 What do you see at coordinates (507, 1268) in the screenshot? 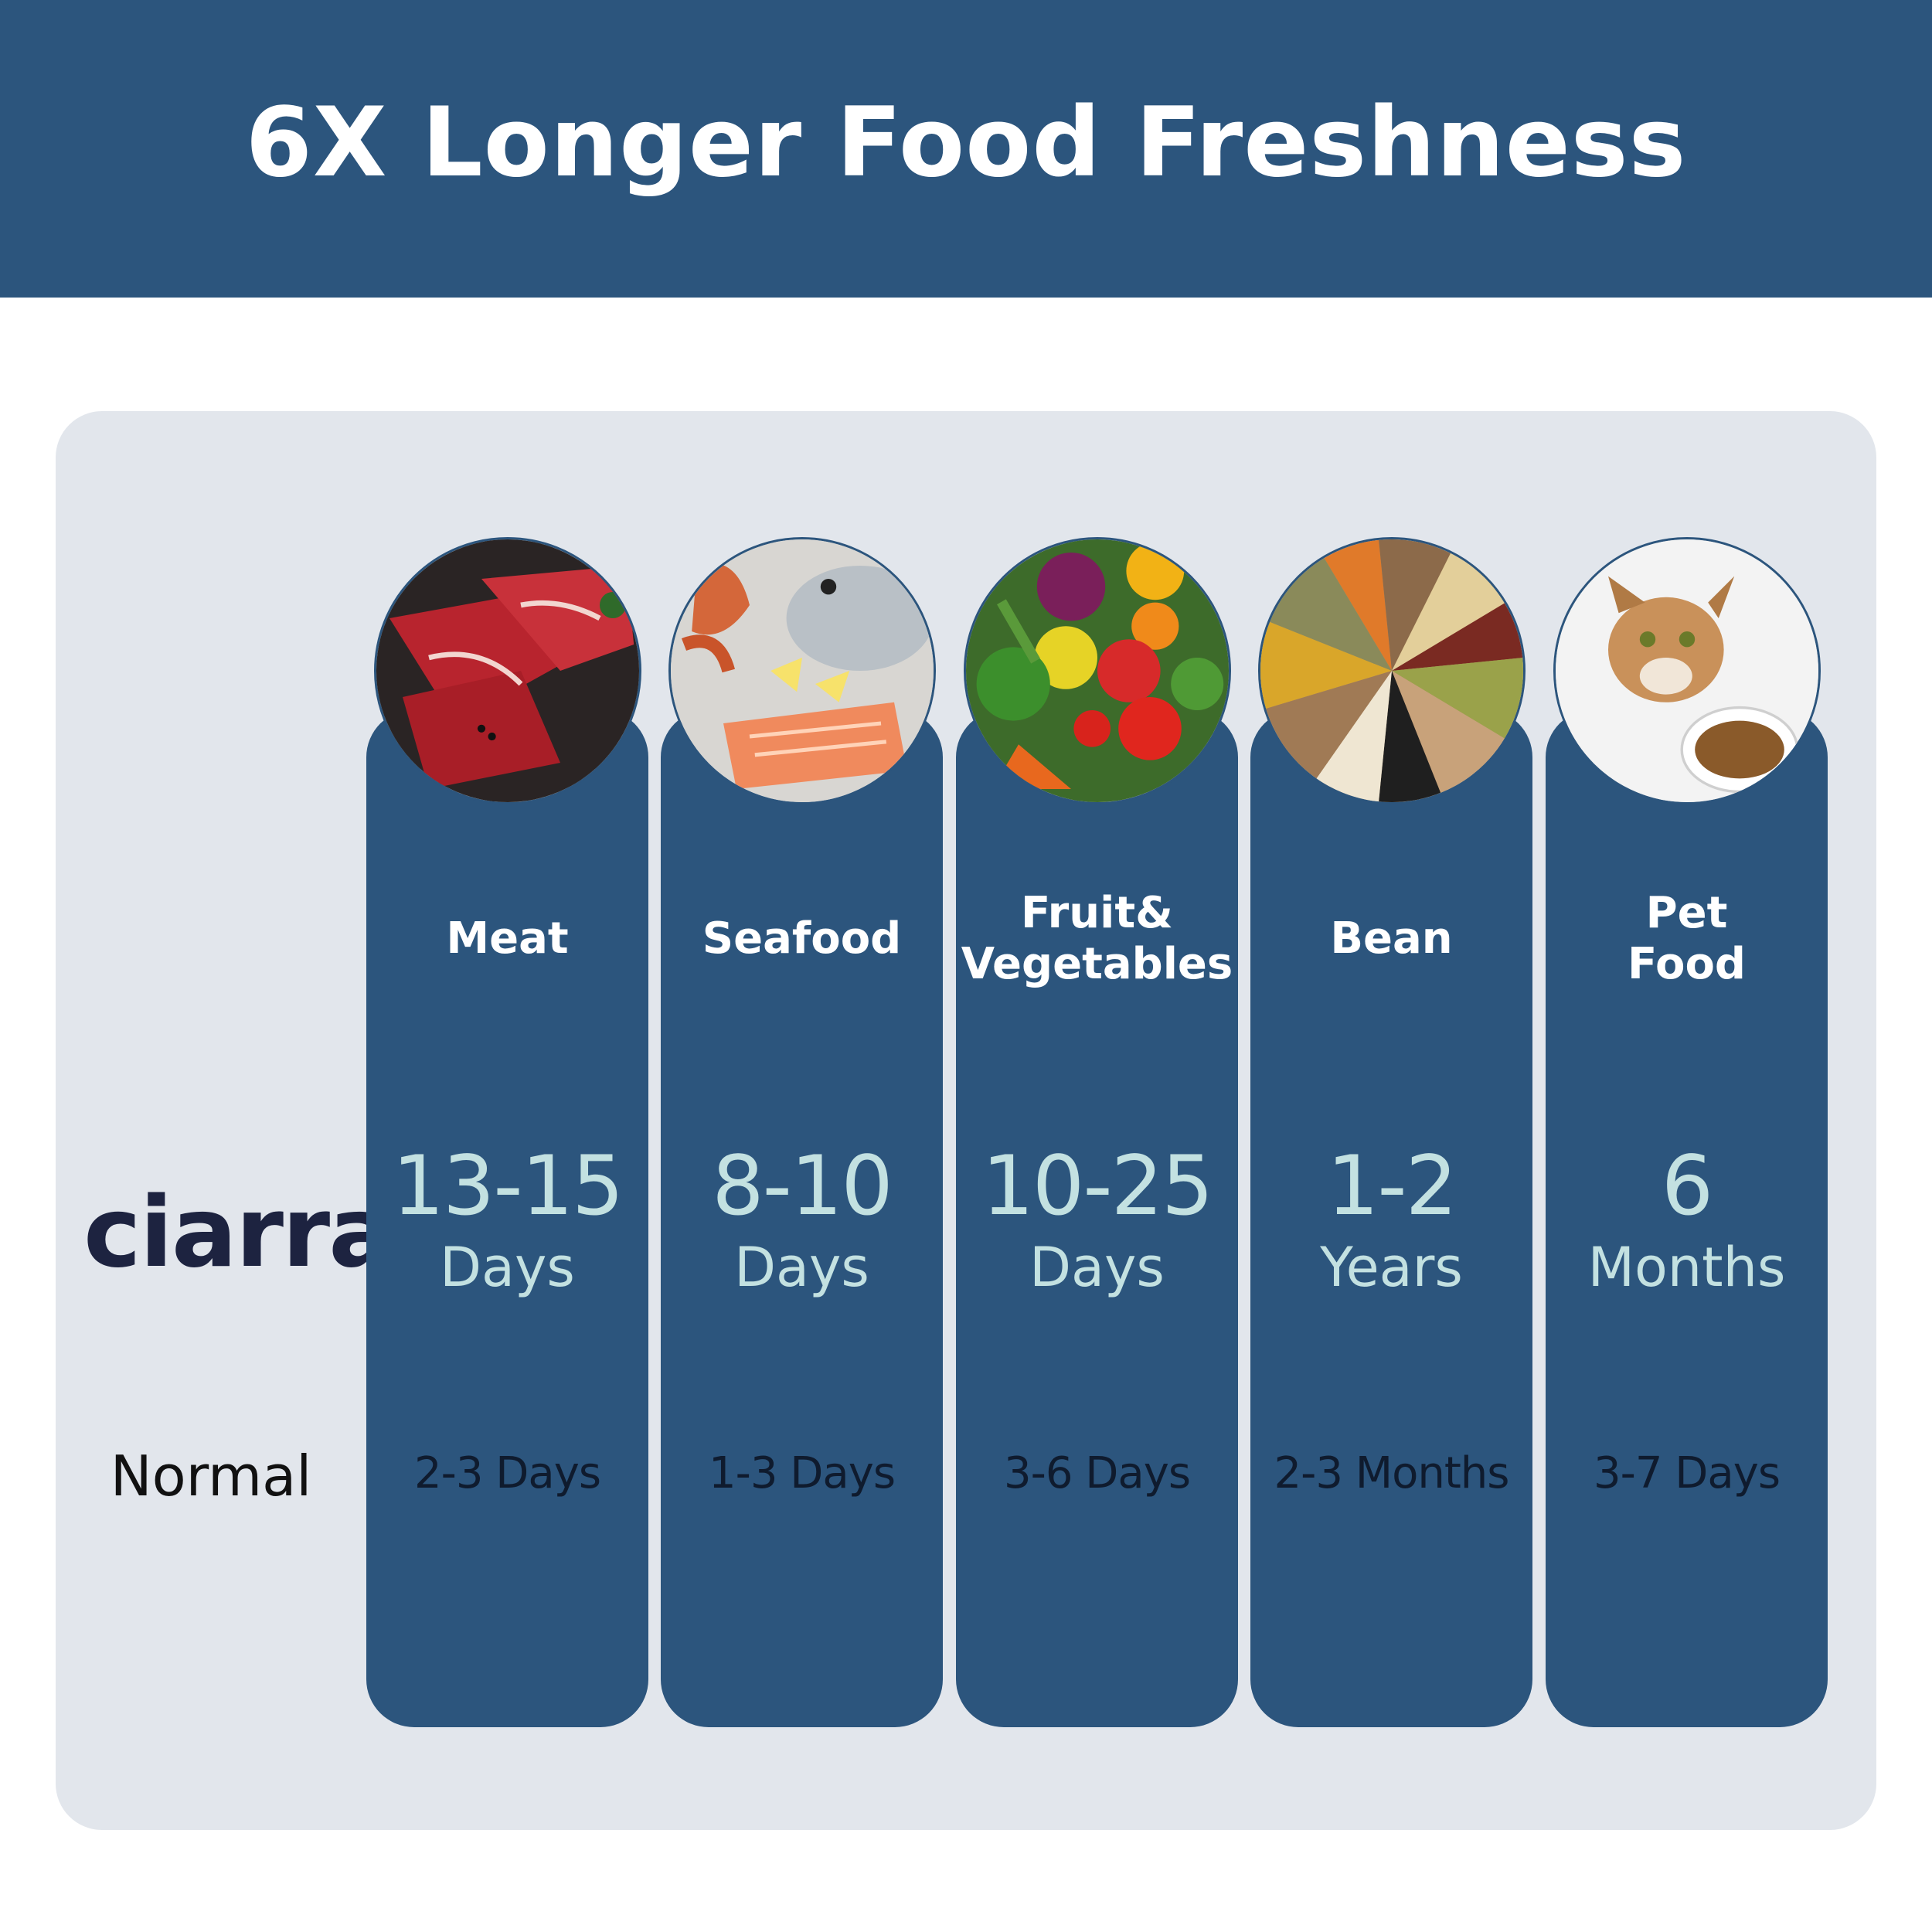
I see `ciarra-unit-meat: Days` at bounding box center [507, 1268].